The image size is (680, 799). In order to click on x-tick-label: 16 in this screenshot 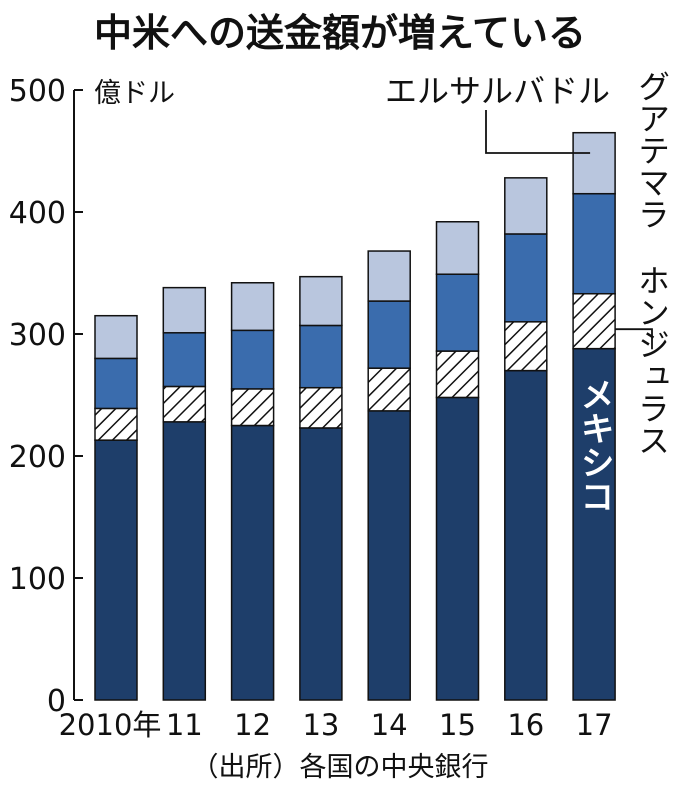, I will do `click(525, 725)`.